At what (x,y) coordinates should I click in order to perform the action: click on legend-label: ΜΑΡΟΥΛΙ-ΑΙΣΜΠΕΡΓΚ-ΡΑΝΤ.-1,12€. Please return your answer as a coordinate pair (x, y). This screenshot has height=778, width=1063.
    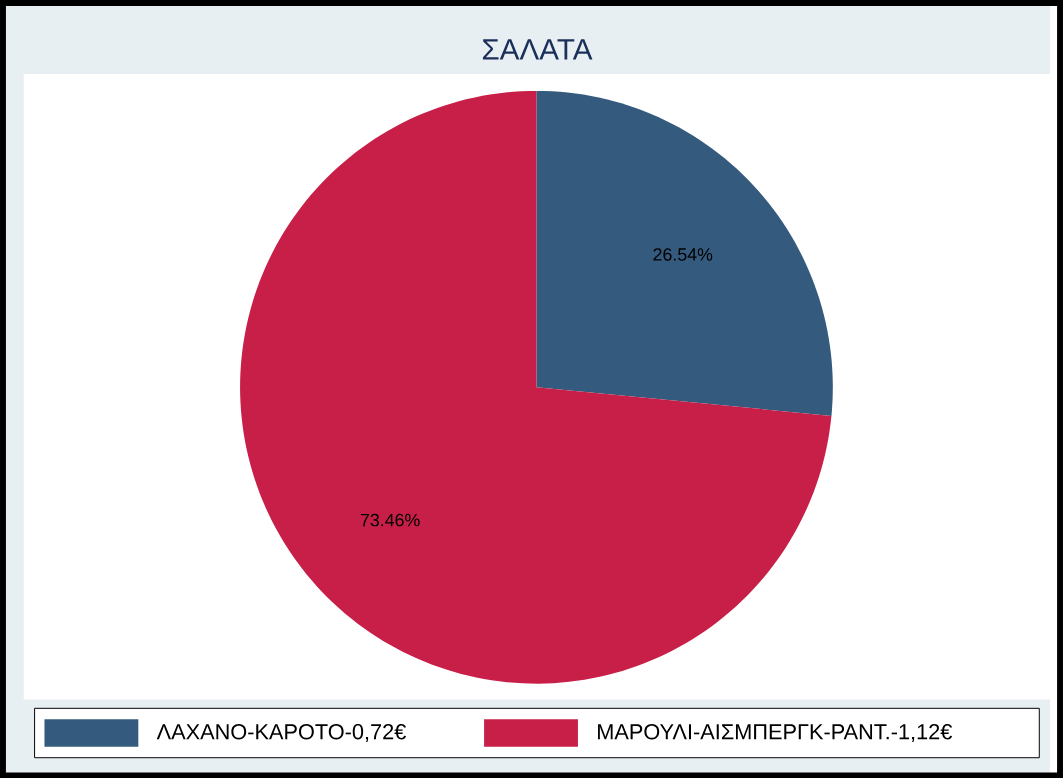
    Looking at the image, I should click on (775, 732).